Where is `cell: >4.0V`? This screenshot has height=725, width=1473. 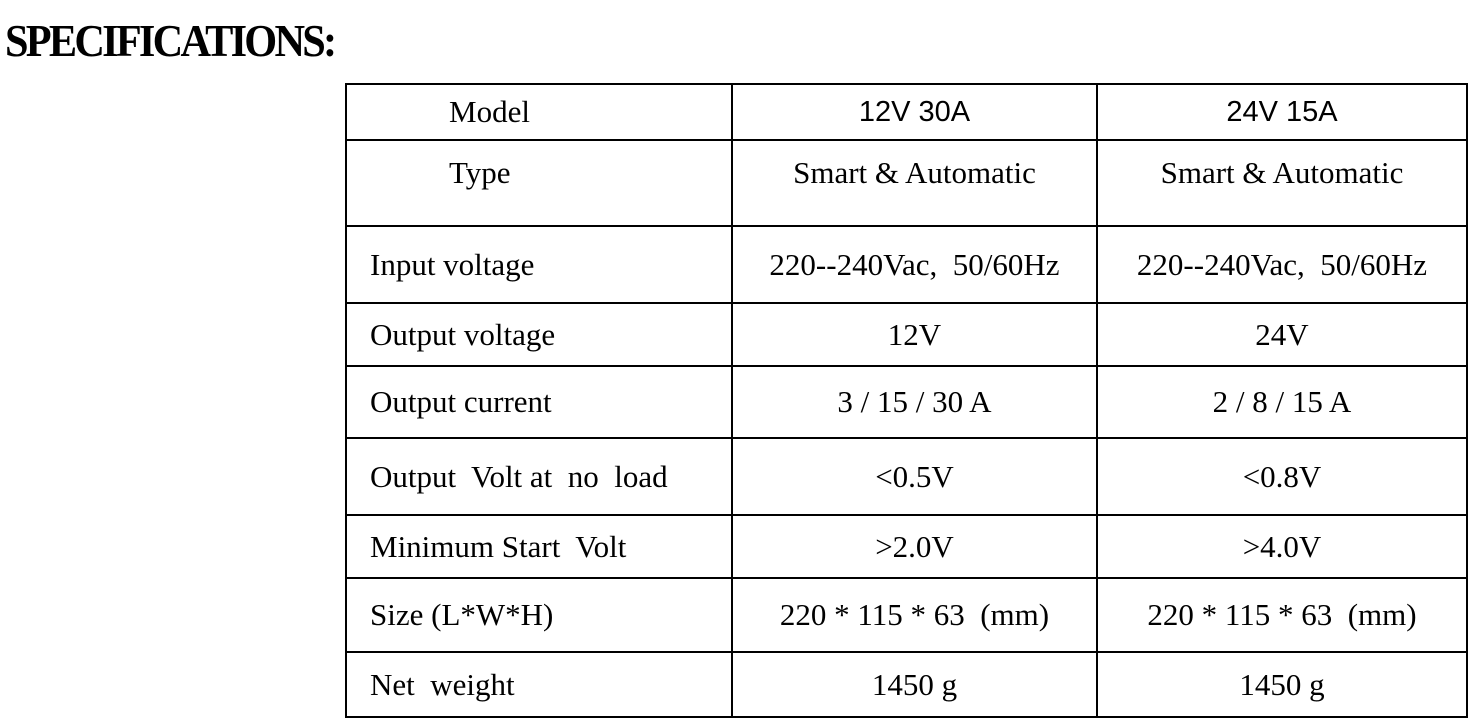 cell: >4.0V is located at coordinates (1282, 546).